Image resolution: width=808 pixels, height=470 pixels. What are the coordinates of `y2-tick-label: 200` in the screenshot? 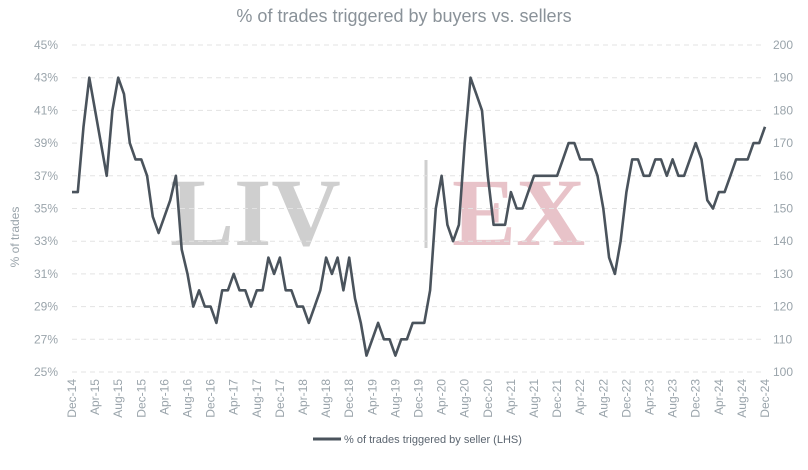 It's located at (783, 45).